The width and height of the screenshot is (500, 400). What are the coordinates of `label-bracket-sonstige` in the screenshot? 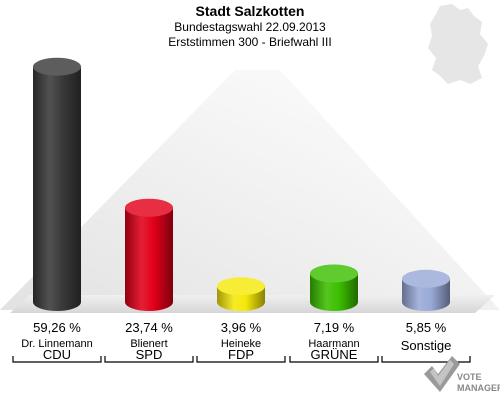 It's located at (426, 359).